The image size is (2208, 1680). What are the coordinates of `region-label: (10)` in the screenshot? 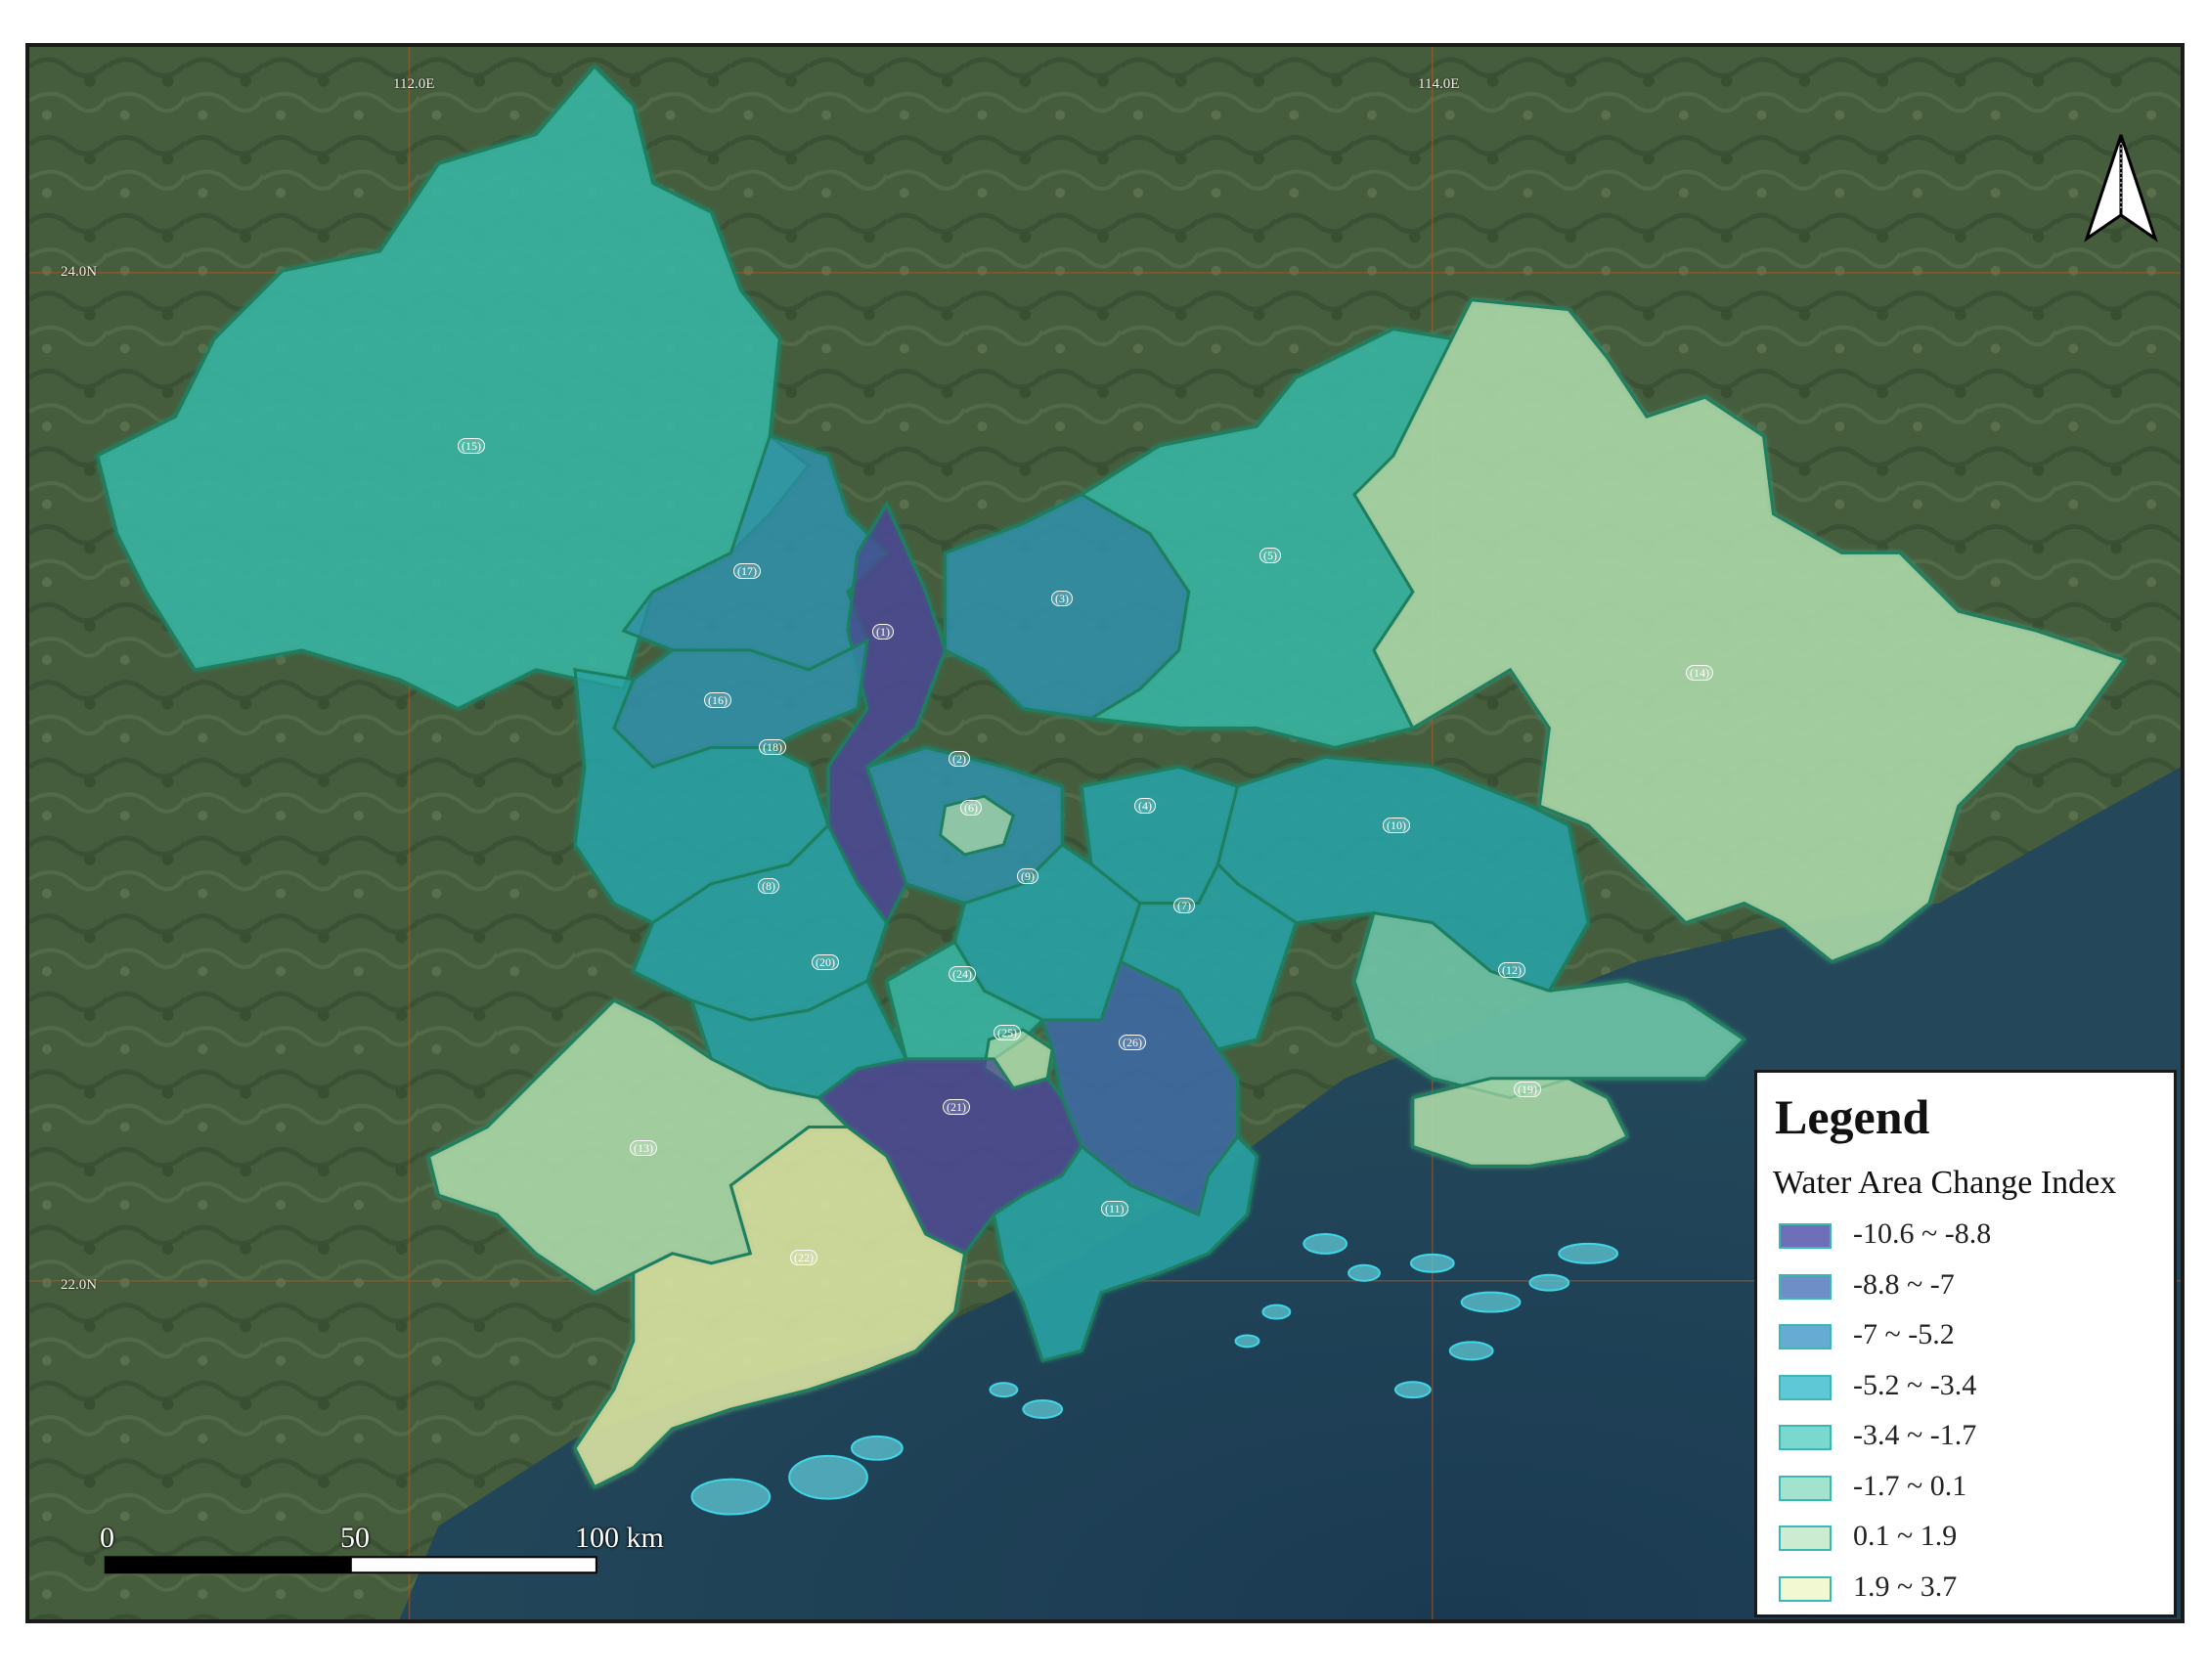 It's located at (1396, 825).